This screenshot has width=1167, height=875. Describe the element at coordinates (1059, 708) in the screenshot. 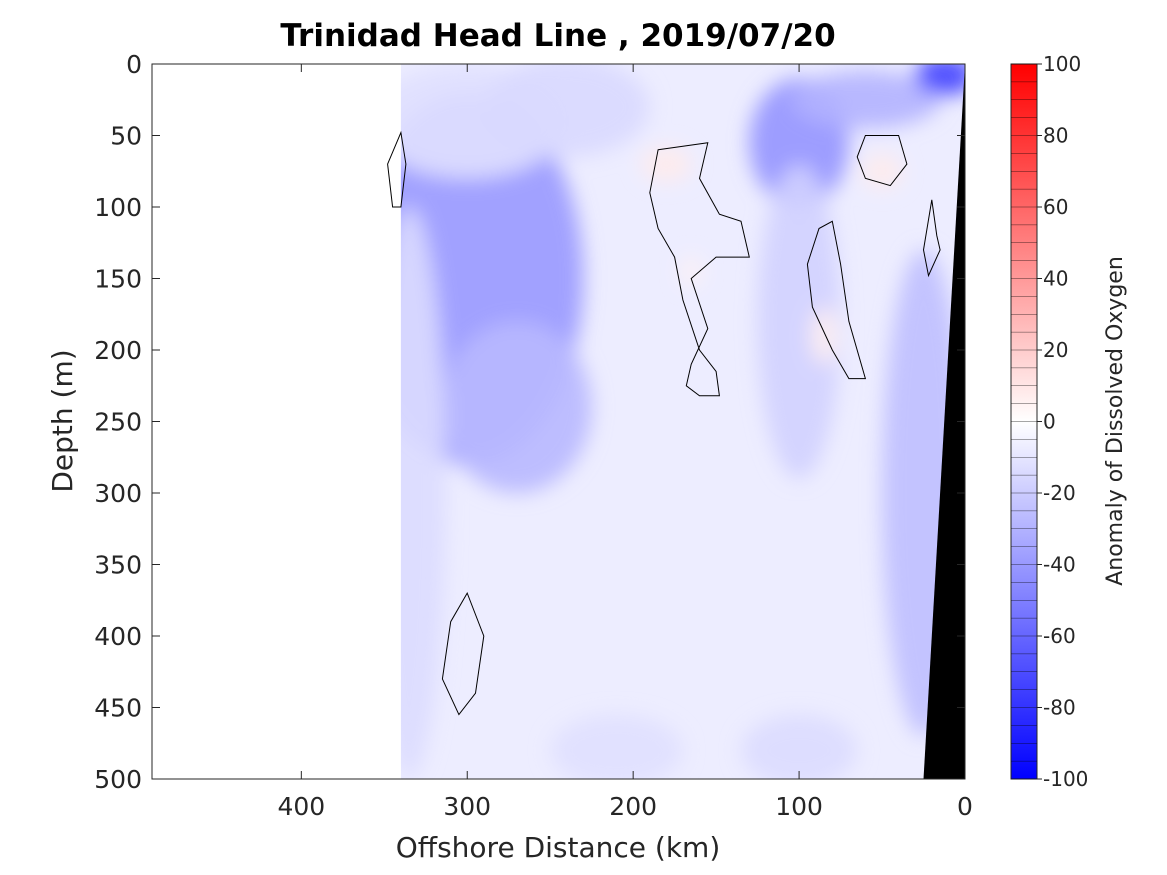

I see `colorbar-tick-label: -80` at that location.